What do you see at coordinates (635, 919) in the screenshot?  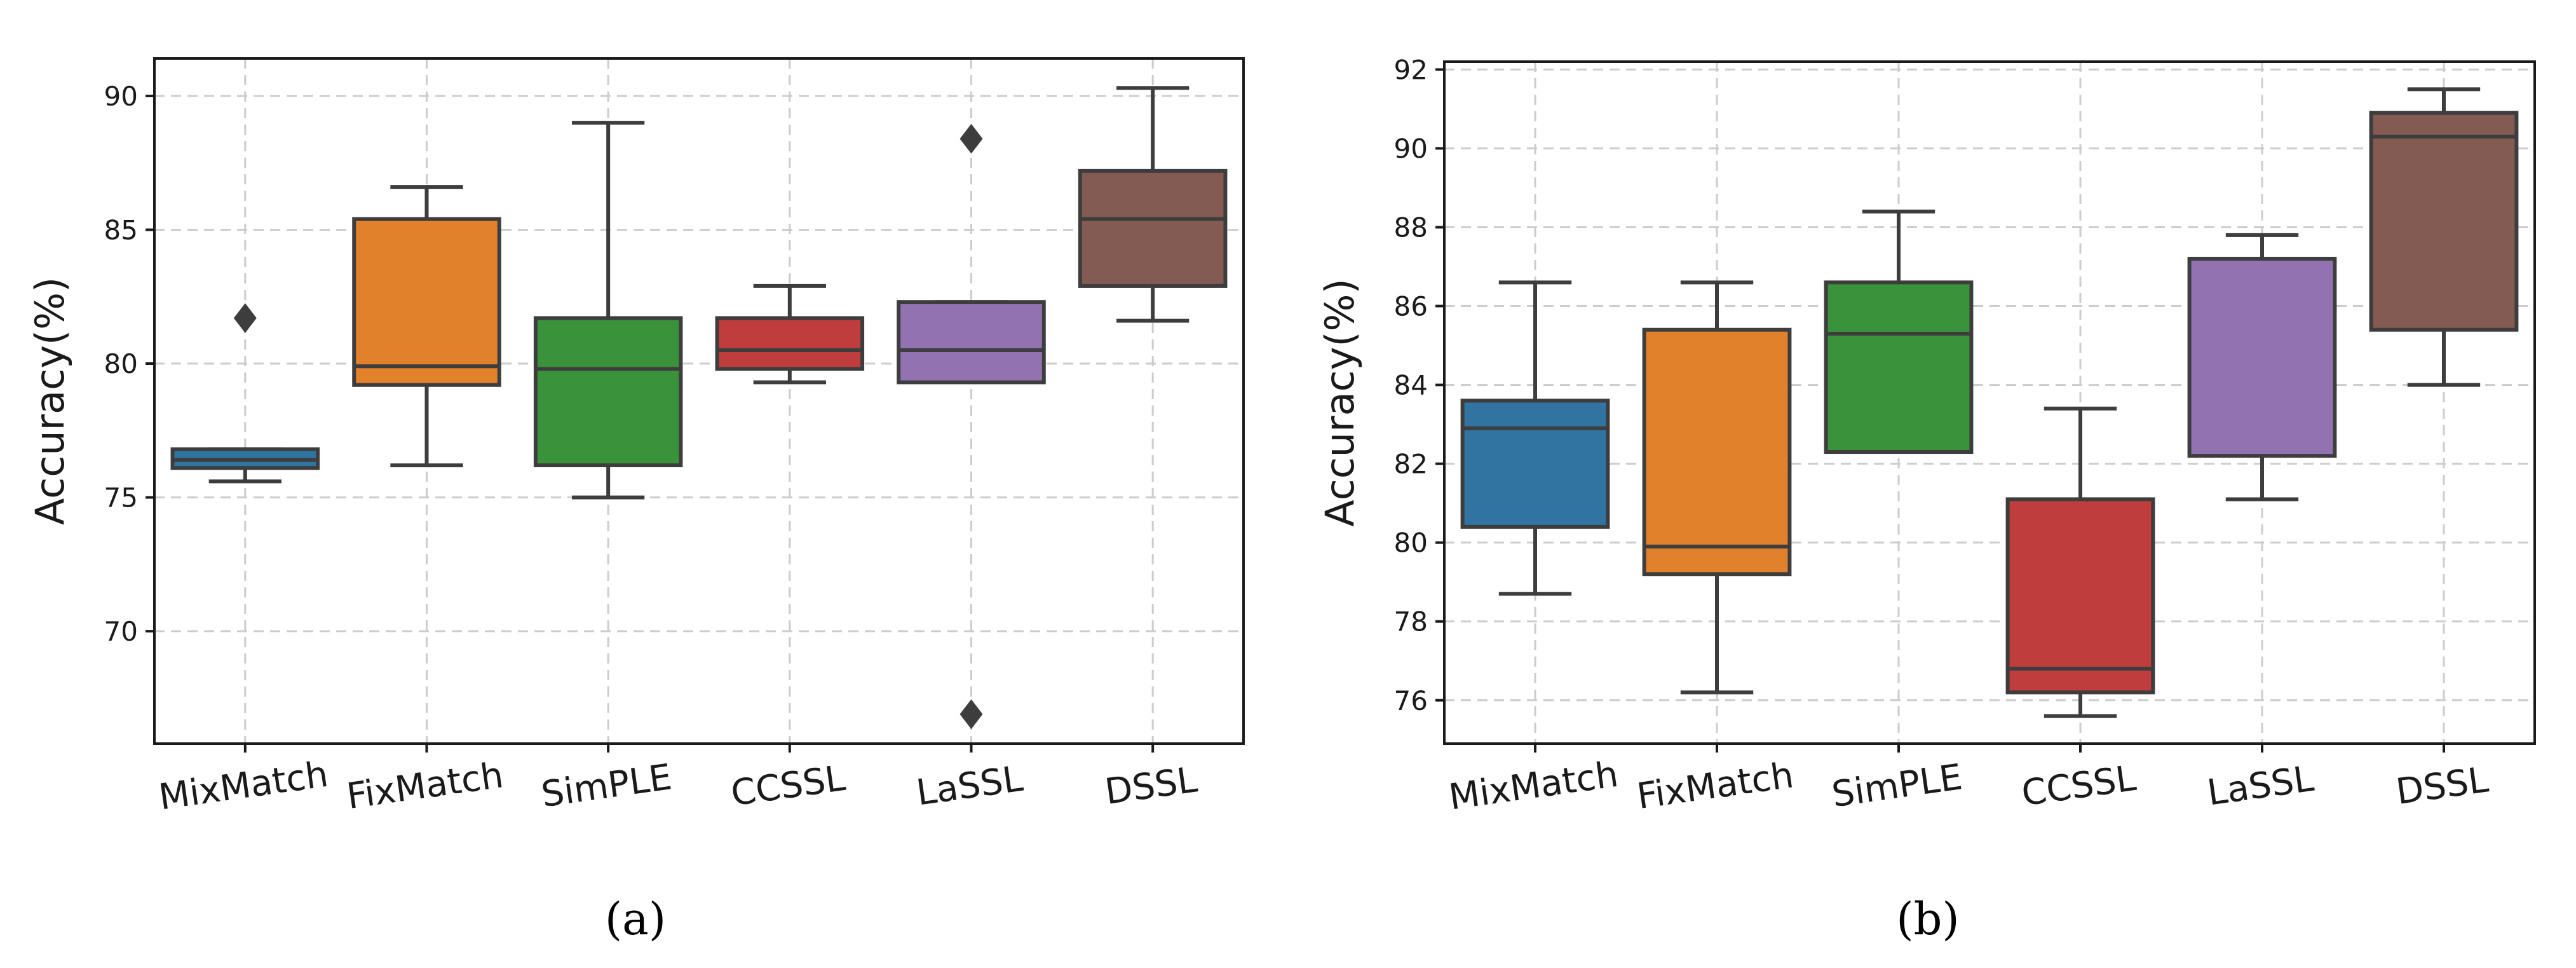 I see `panel-caption: (a)` at bounding box center [635, 919].